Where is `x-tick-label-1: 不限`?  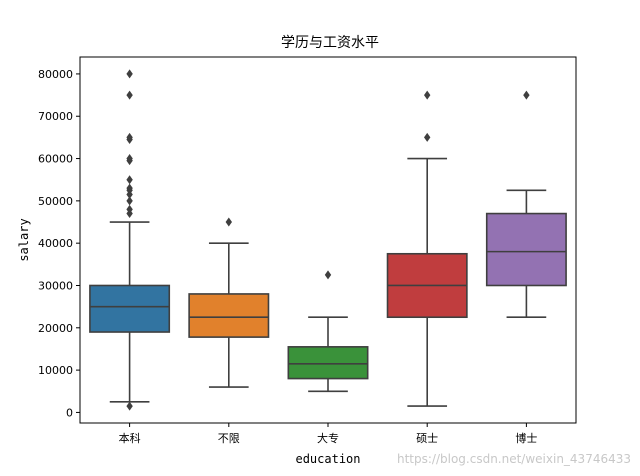
x-tick-label-1: 不限 is located at coordinates (229, 438).